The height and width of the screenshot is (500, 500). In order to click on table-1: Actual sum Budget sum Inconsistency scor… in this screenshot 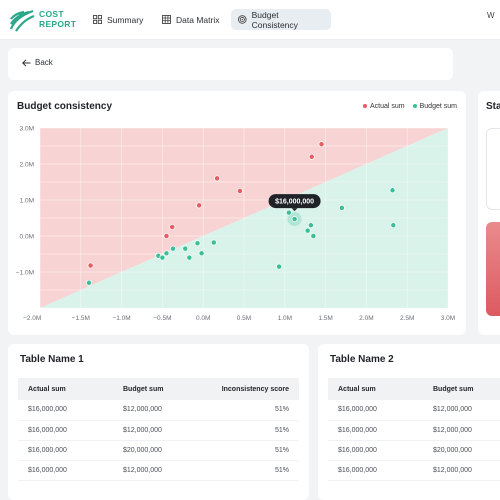, I will do `click(158, 429)`.